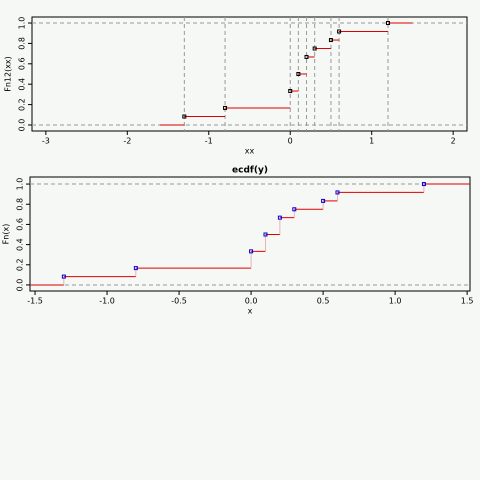  I want to click on y-axis-label: Fn12(xx), so click(8, 74).